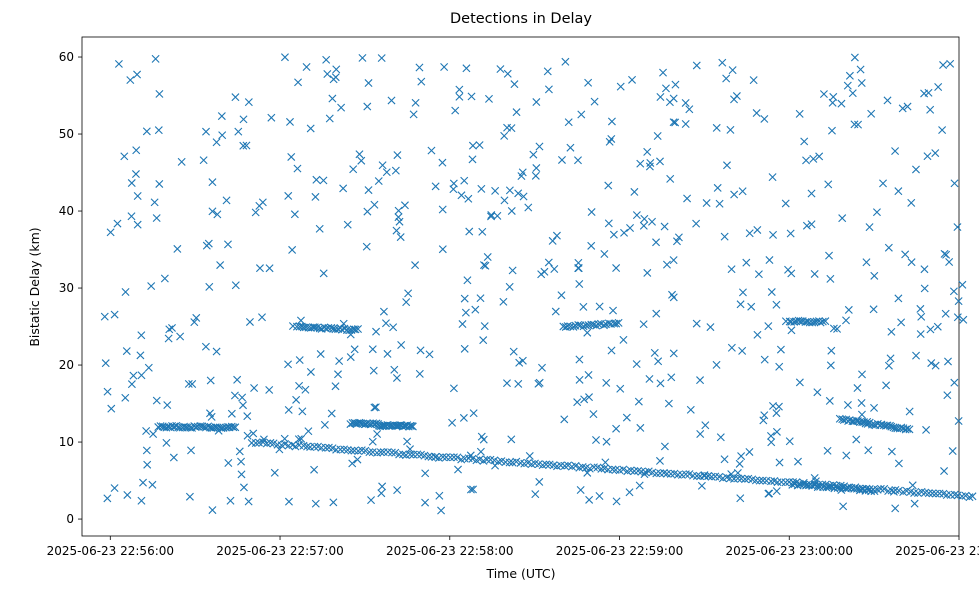  I want to click on y-tick-label: 0, so click(70, 519).